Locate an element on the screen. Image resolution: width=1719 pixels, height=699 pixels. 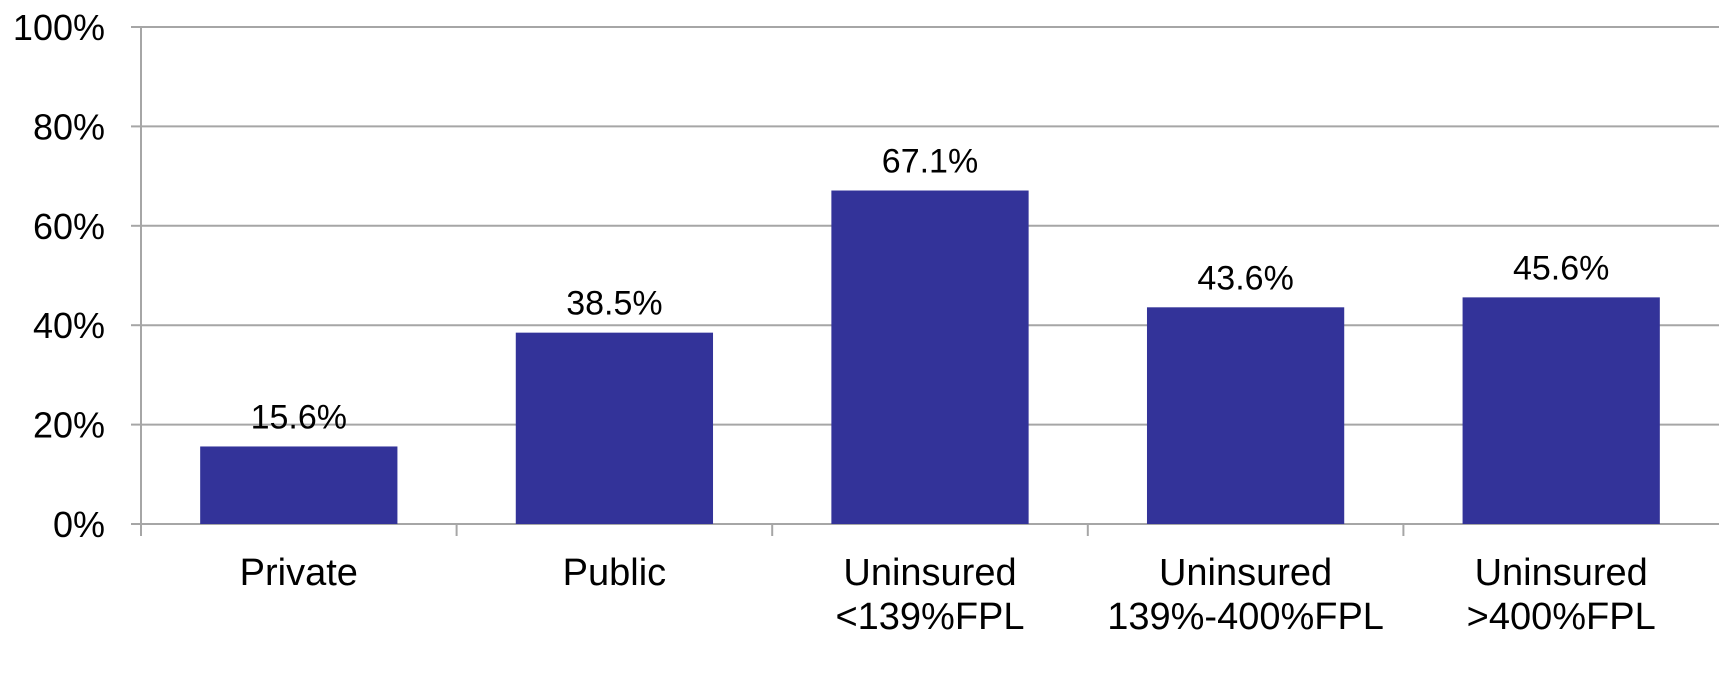
category-label: 139%-400%FPL is located at coordinates (1245, 617).